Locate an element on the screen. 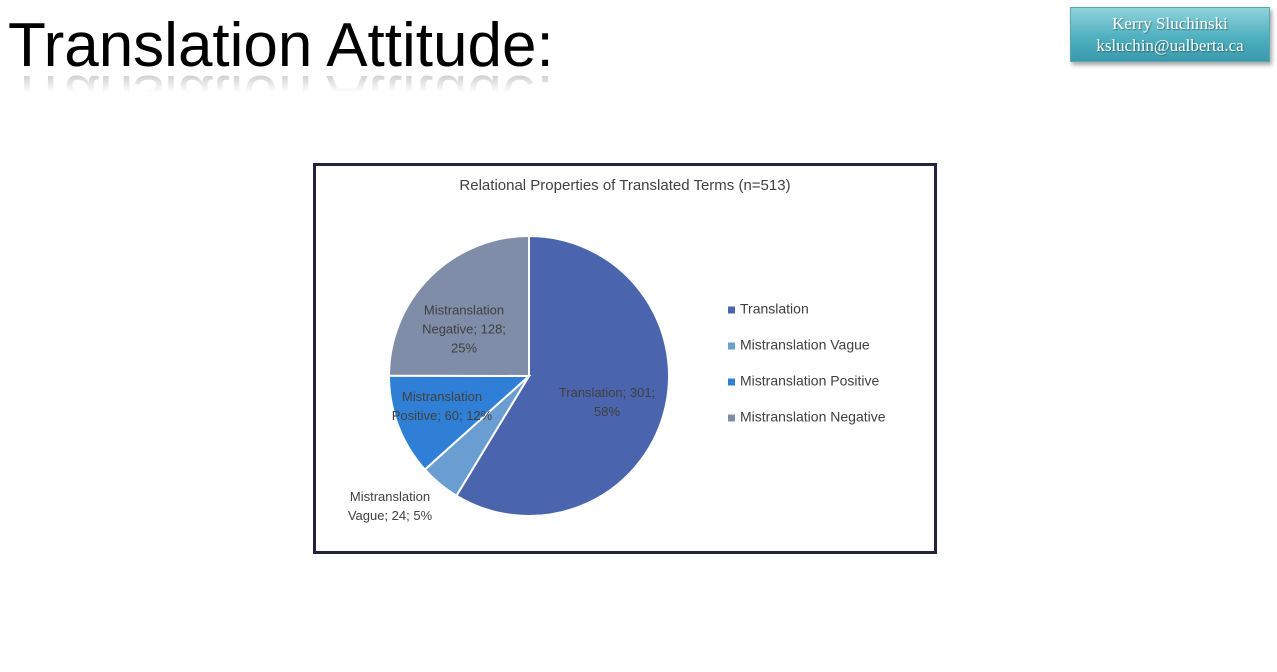  legend-label: Mistranslation Vague is located at coordinates (805, 345).